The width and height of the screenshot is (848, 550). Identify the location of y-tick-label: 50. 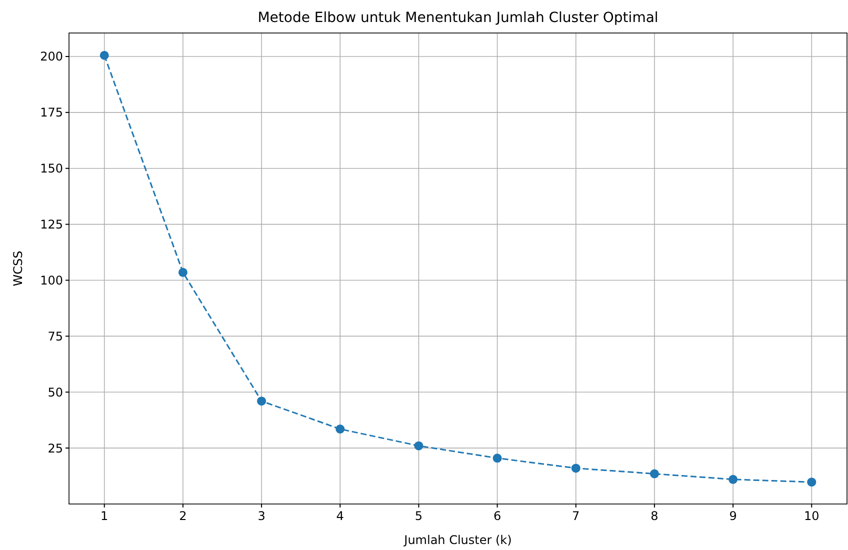
(55, 392).